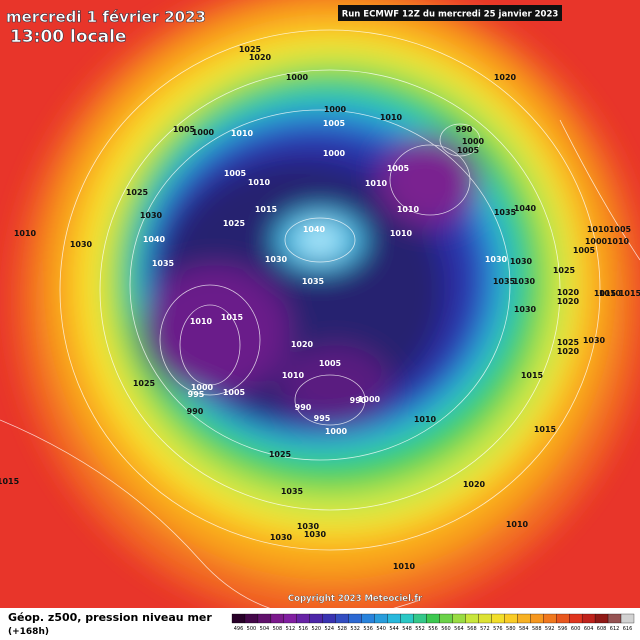 Image resolution: width=640 pixels, height=640 pixels. What do you see at coordinates (407, 629) in the screenshot?
I see `colorbar-tick-label: 548` at bounding box center [407, 629].